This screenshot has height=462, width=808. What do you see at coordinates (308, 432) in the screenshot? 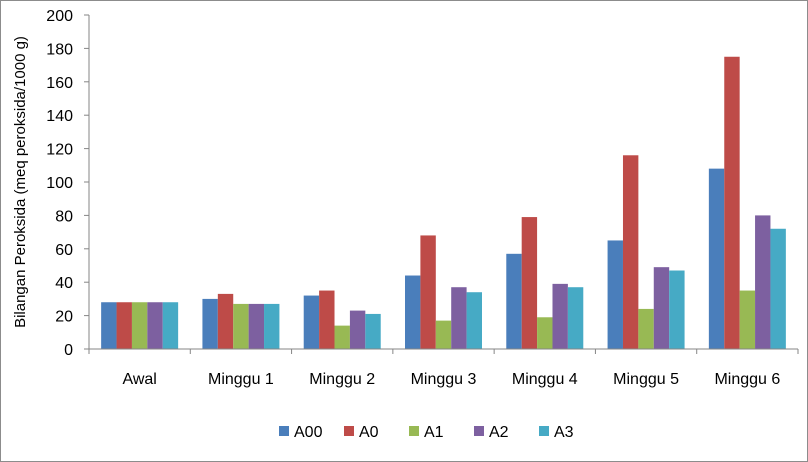
I see `legend-label-a00: A00` at bounding box center [308, 432].